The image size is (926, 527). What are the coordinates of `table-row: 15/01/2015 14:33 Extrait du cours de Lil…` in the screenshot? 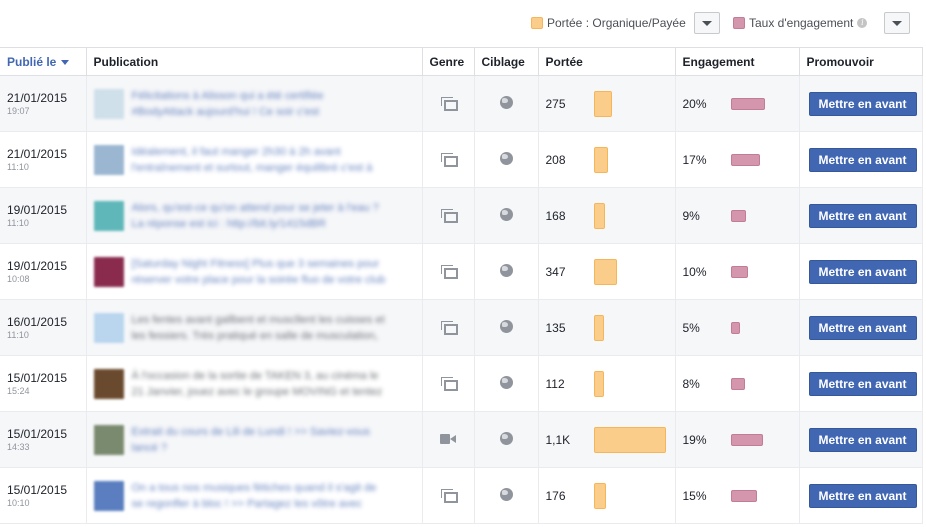 It's located at (461, 439).